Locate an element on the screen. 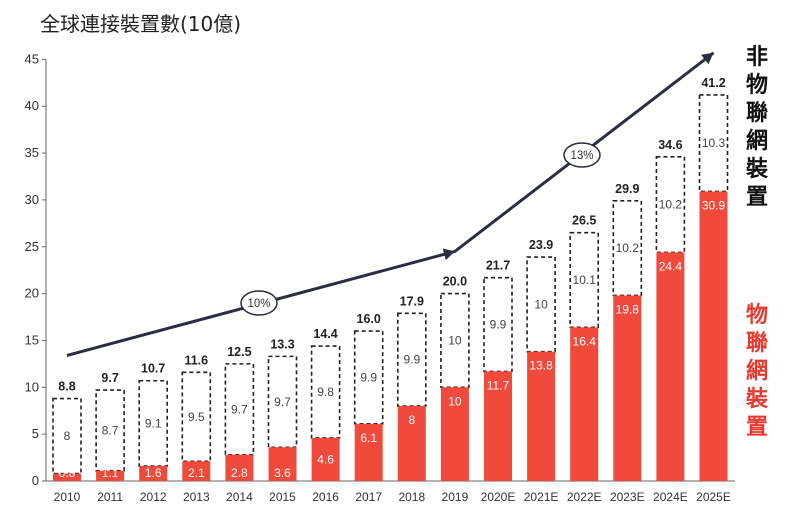 Image resolution: width=800 pixels, height=525 pixels. data-label-total: 14.4 is located at coordinates (325, 334).